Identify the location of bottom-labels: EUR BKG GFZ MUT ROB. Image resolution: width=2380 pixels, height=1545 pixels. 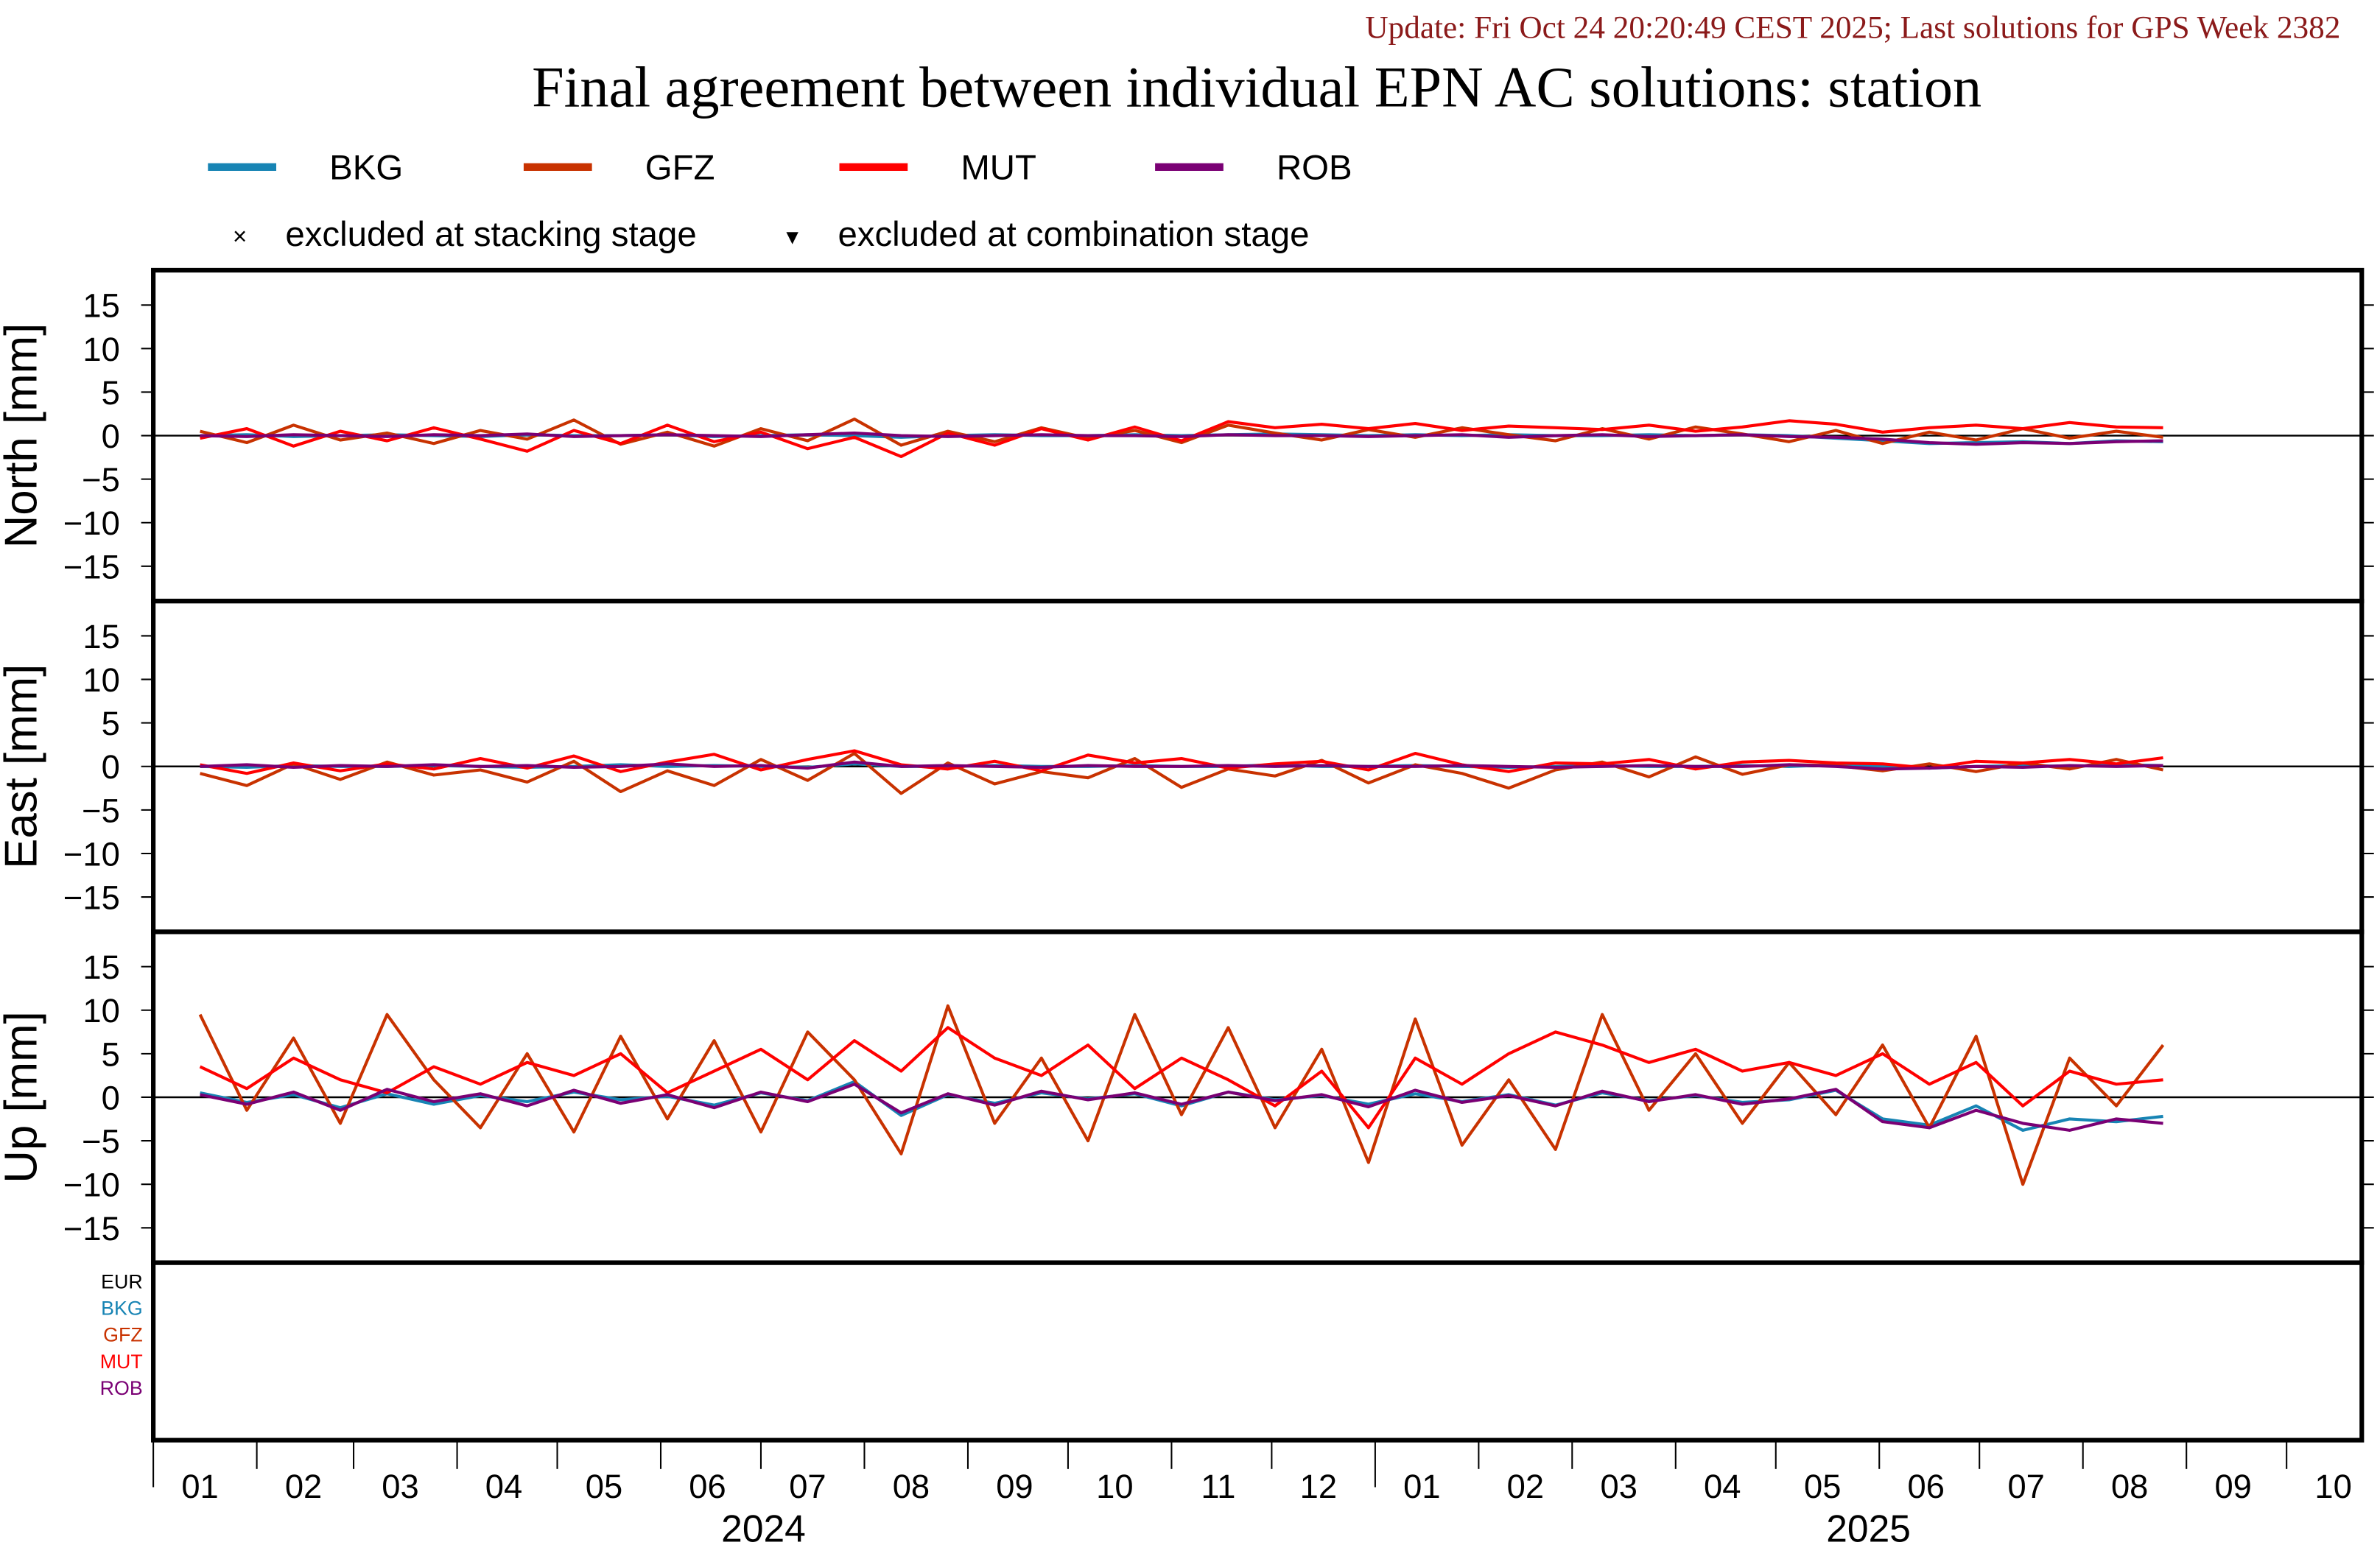
(121, 1335).